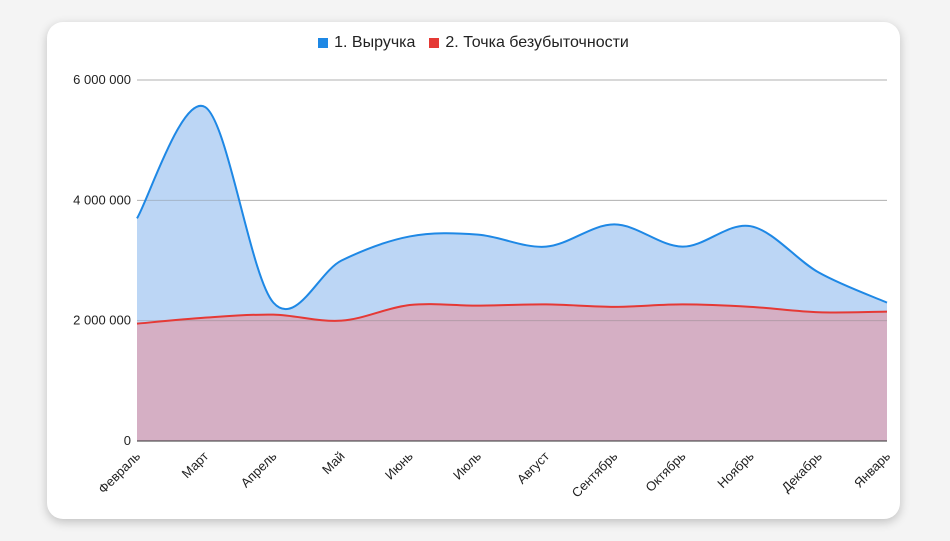  I want to click on x-tick-label: Июль, so click(467, 465).